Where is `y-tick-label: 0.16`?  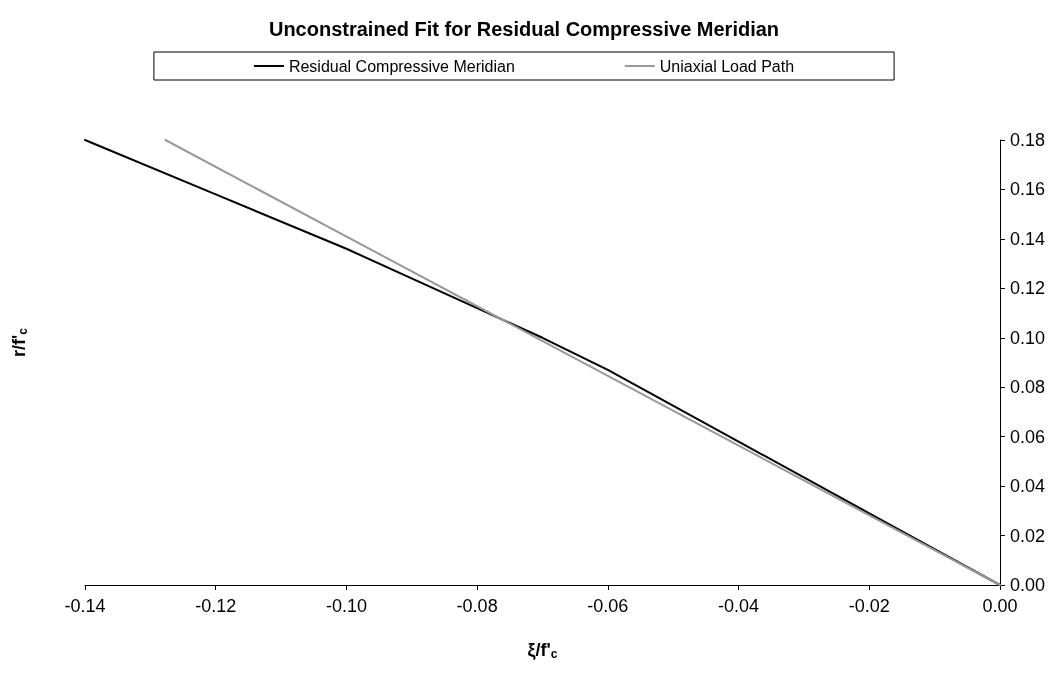 y-tick-label: 0.16 is located at coordinates (1027, 189).